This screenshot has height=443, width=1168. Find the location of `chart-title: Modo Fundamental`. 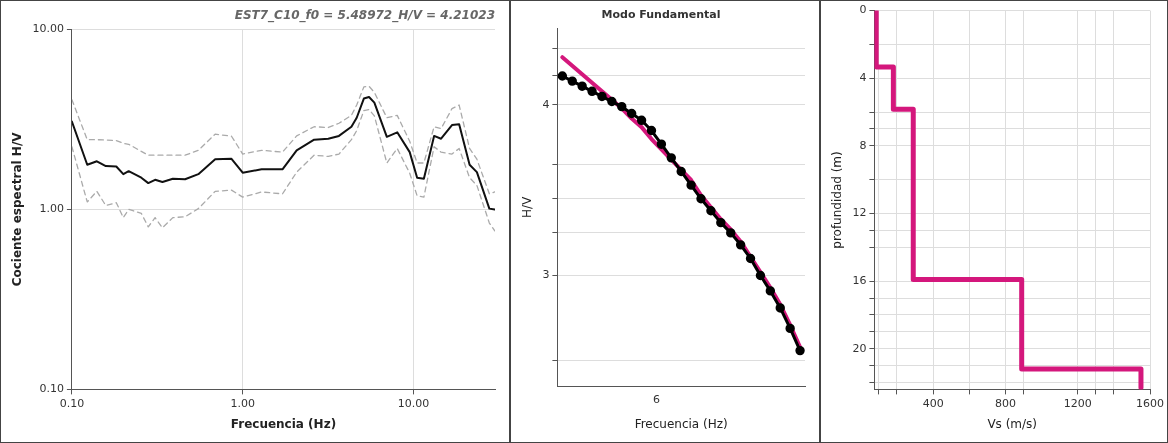

chart-title: Modo Fundamental is located at coordinates (661, 15).